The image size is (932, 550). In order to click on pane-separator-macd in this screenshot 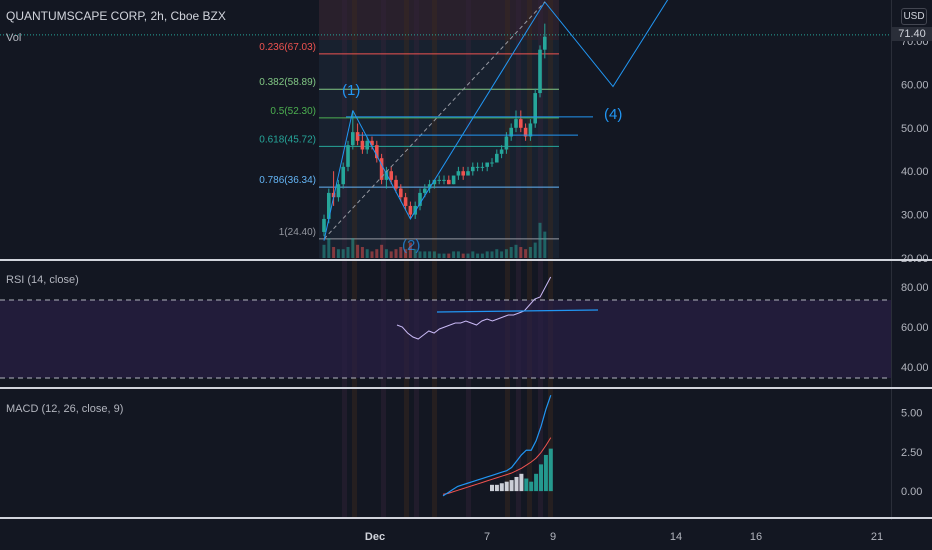, I will do `click(466, 388)`.